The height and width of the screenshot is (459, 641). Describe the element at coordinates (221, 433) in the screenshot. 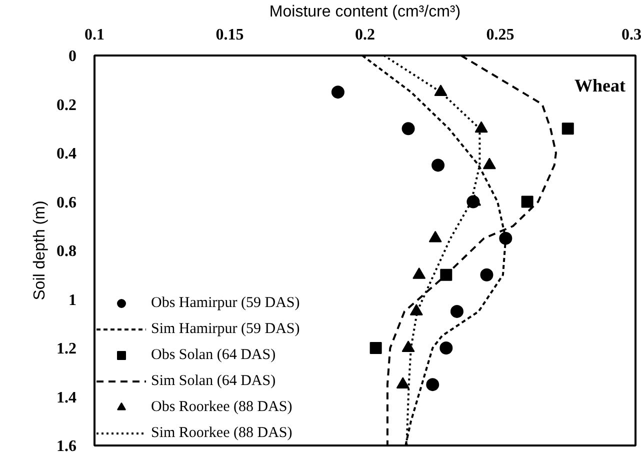

I see `legend-label: Sim Roorkee (88 DAS)` at that location.